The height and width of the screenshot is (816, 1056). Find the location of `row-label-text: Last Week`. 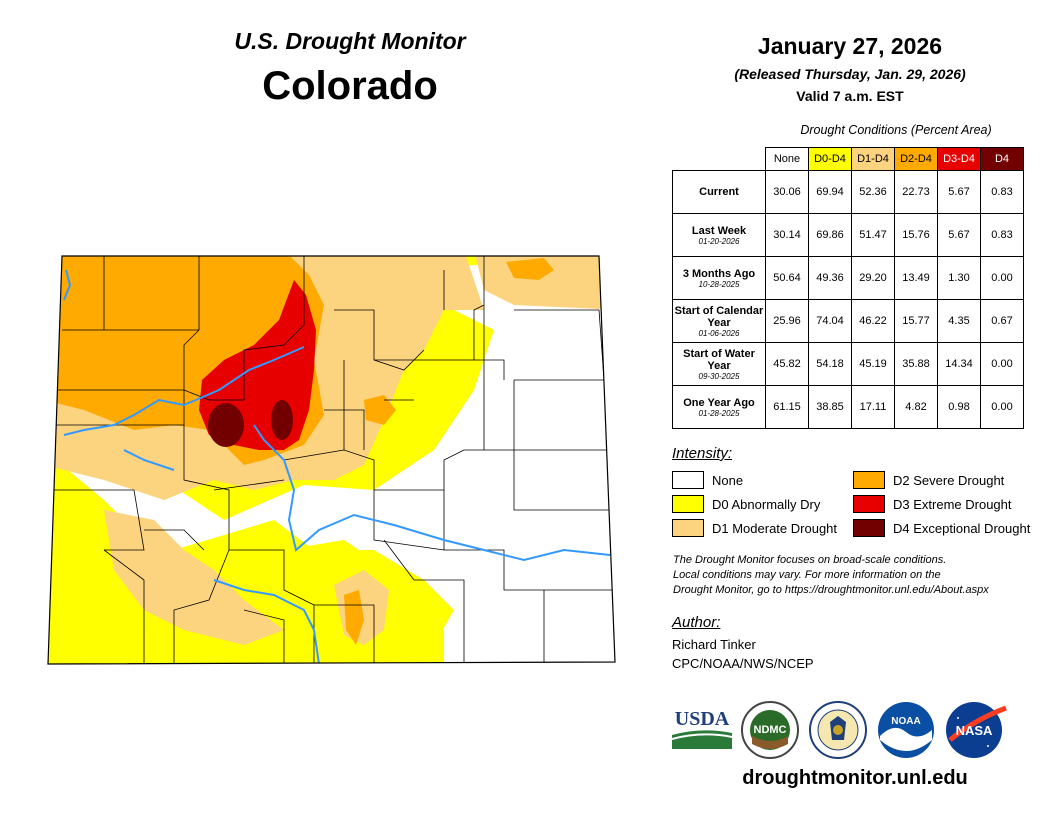

row-label-text: Last Week is located at coordinates (719, 230).